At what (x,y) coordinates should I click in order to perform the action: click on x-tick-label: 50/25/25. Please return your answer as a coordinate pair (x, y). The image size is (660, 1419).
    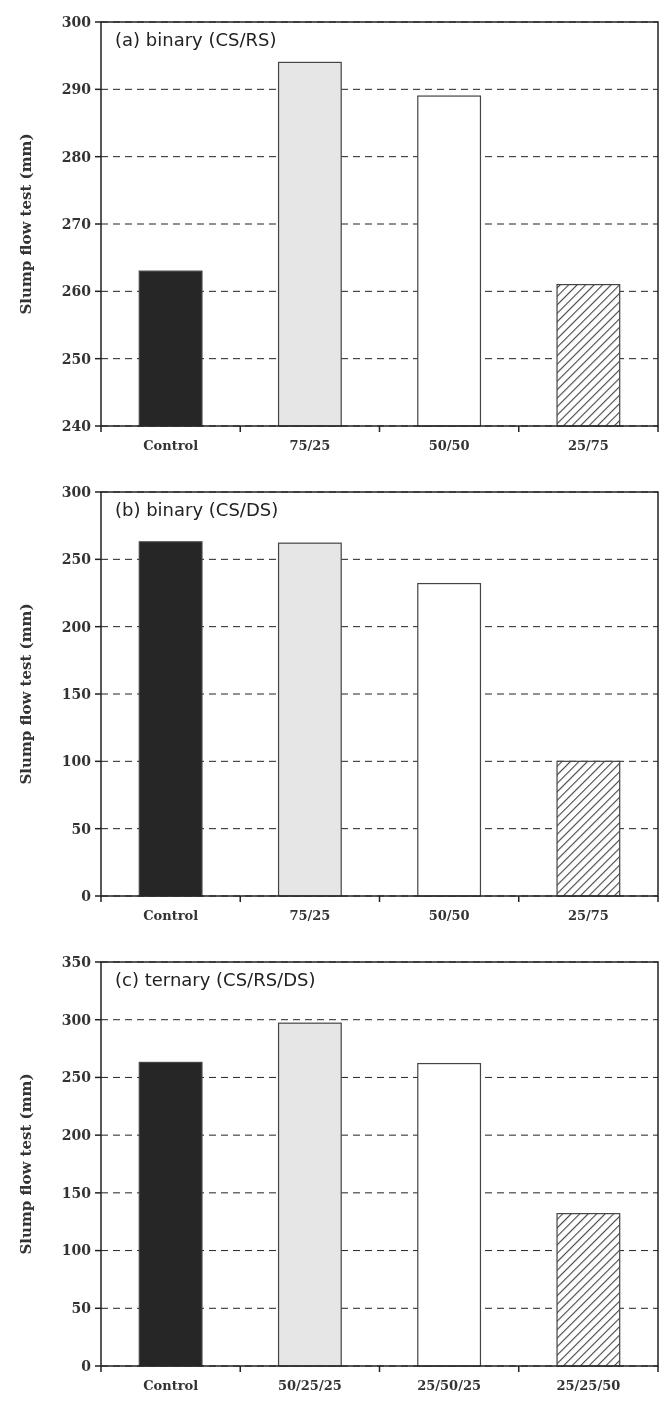
    Looking at the image, I should click on (309, 1385).